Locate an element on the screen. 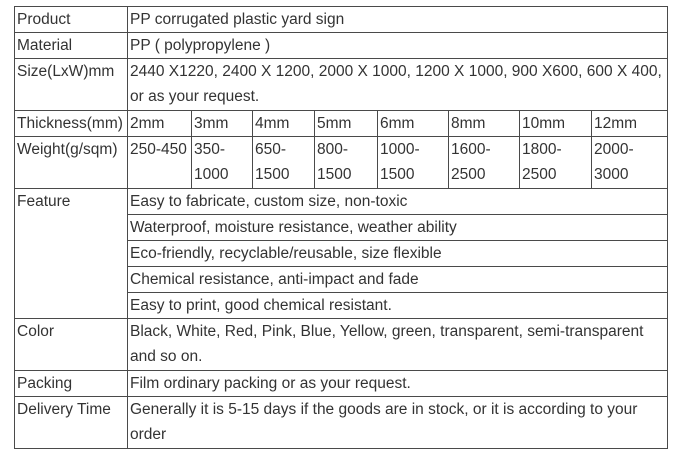  weight-cell: 800-1500 is located at coordinates (346, 162).